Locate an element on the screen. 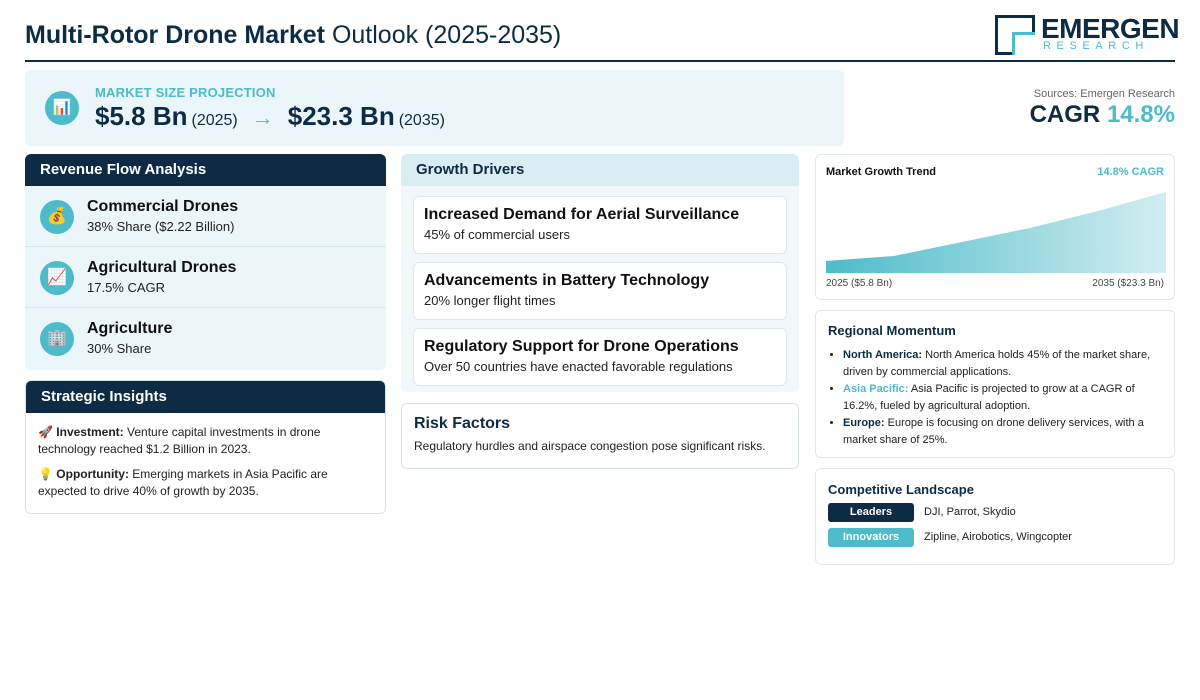  driver-title: Regulatory Support for Drone Operations is located at coordinates (581, 346).